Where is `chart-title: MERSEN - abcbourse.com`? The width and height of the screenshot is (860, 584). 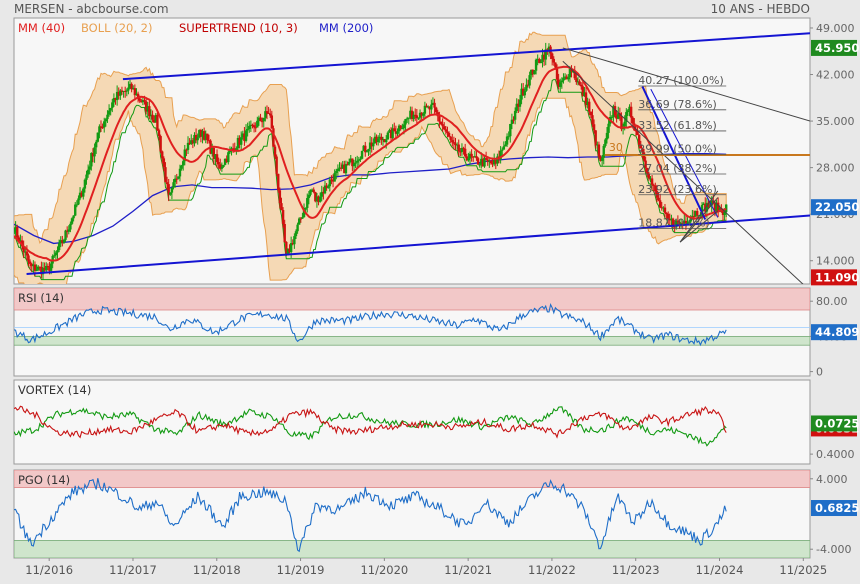 chart-title: MERSEN - abcbourse.com is located at coordinates (91, 9).